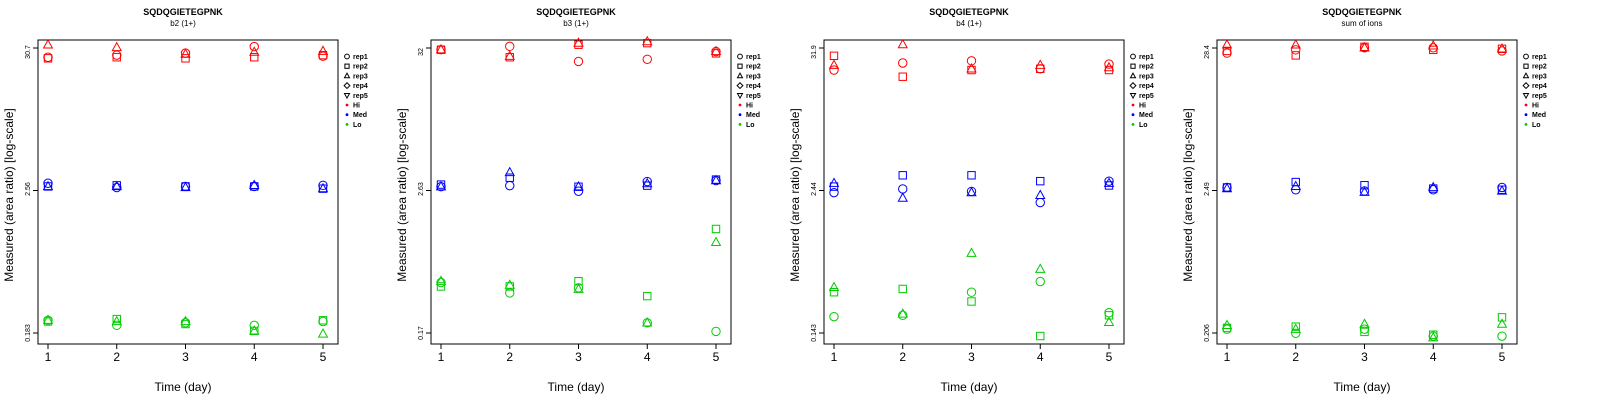 This screenshot has width=1600, height=400. Describe the element at coordinates (1539, 96) in the screenshot. I see `legend-label-rep5: rep5` at that location.